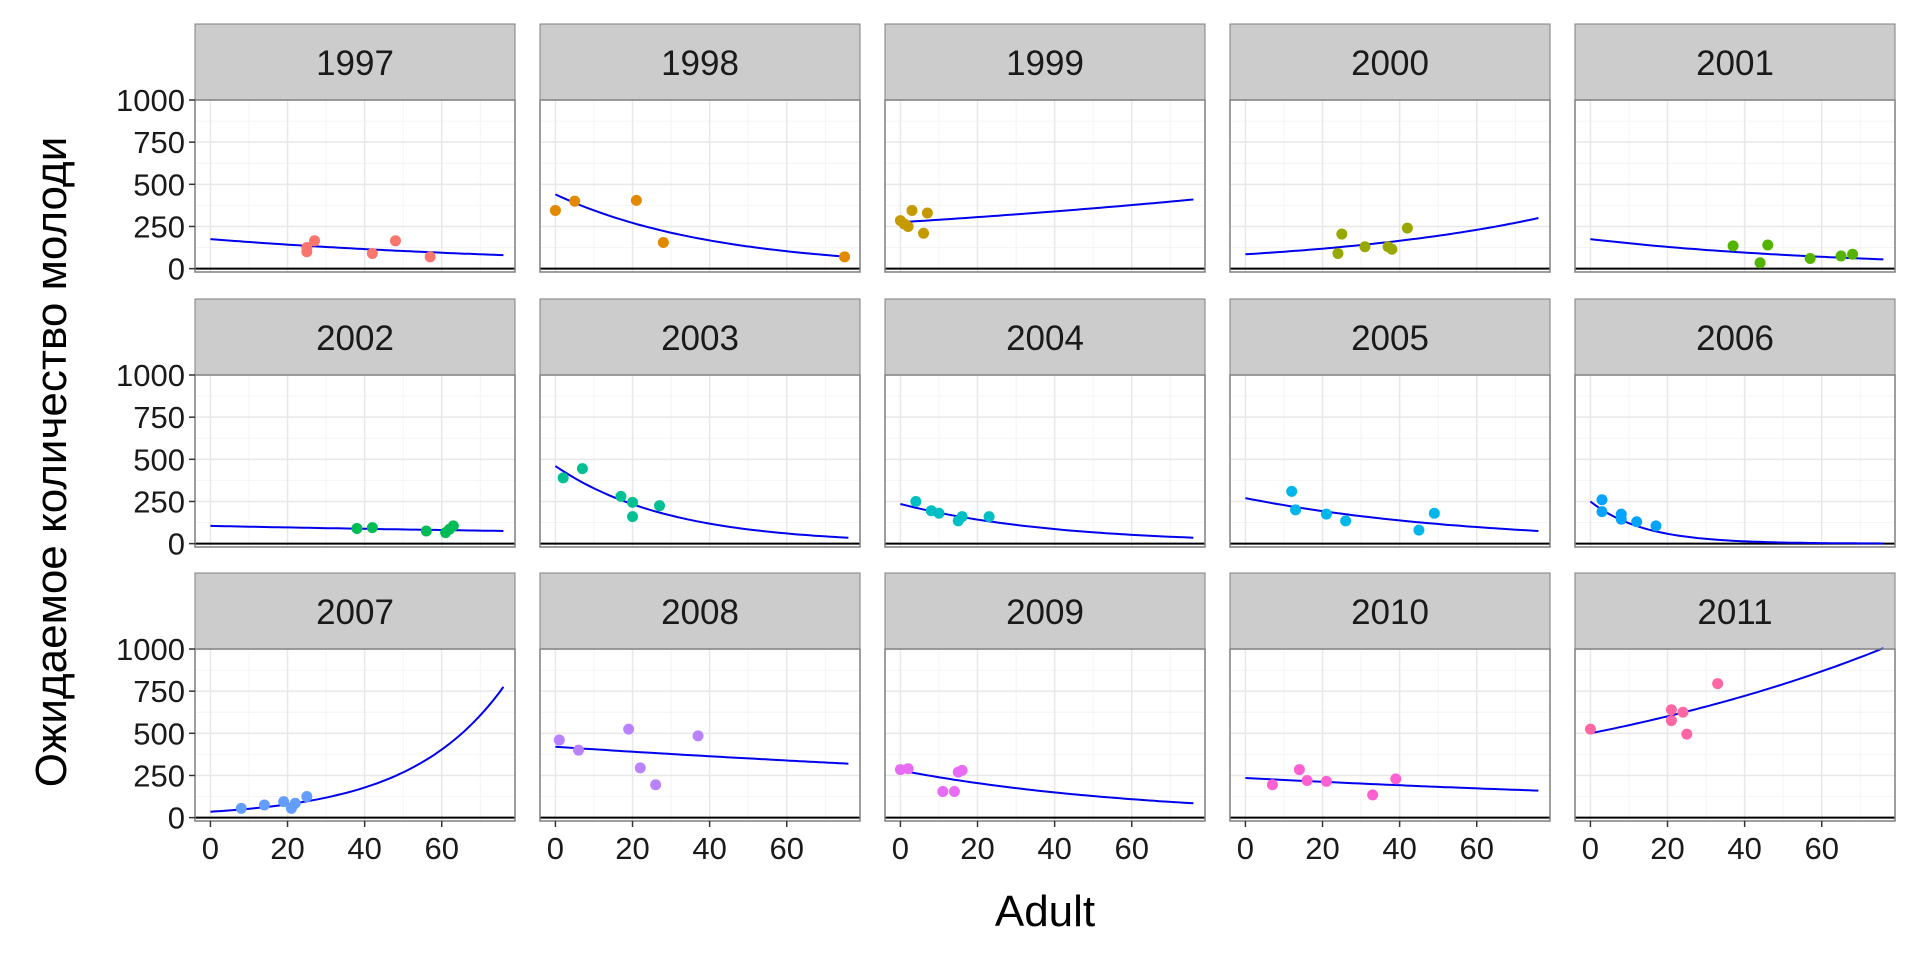 This screenshot has height=960, width=1920. What do you see at coordinates (316, 155) in the screenshot?
I see `panel-1997: 1997 0 250 500 750 1000` at bounding box center [316, 155].